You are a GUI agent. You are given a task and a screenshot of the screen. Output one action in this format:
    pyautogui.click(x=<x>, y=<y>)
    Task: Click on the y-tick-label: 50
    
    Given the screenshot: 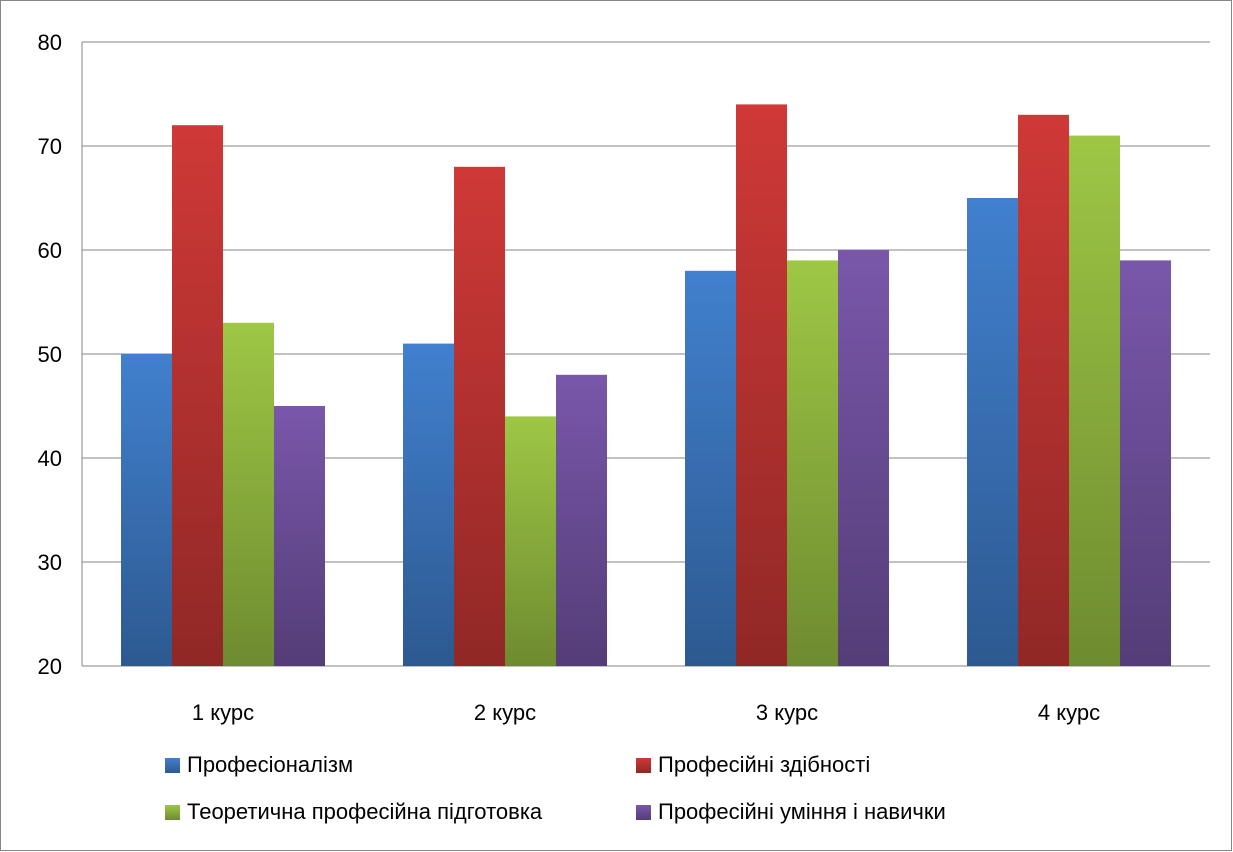 What is the action you would take?
    pyautogui.click(x=50, y=354)
    